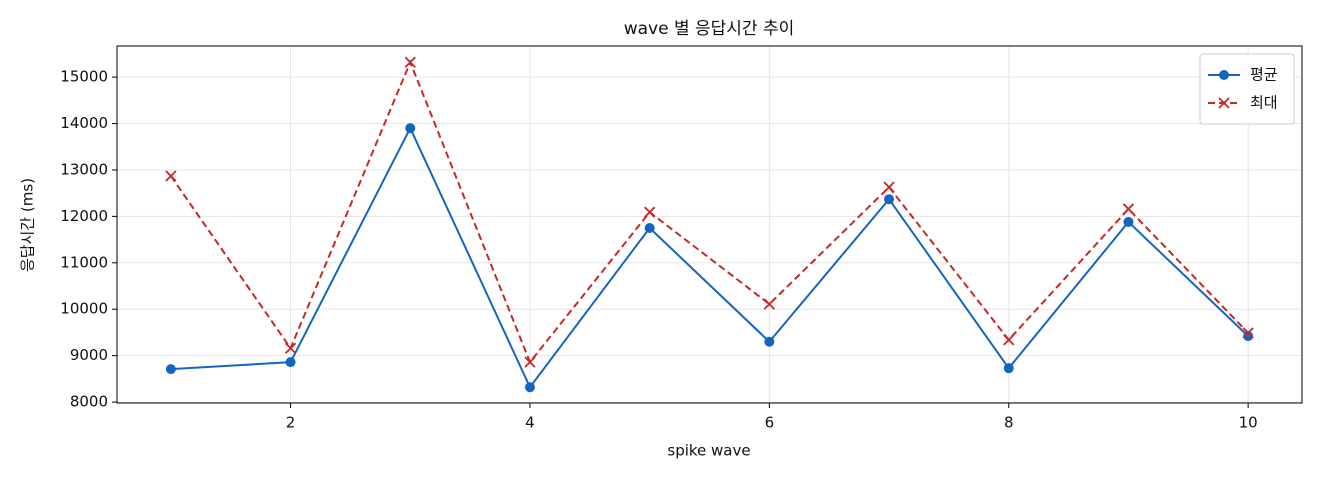 This screenshot has width=1320, height=480. Describe the element at coordinates (708, 451) in the screenshot. I see `x-axis-label: spike wave` at that location.